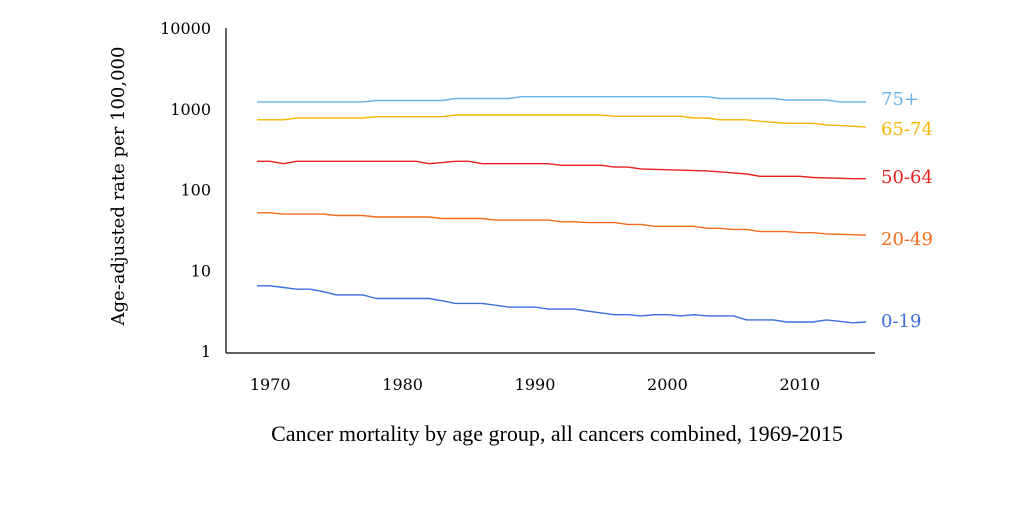  I want to click on y-tick-labels: 1 10 100 1000 10000, so click(185, 190).